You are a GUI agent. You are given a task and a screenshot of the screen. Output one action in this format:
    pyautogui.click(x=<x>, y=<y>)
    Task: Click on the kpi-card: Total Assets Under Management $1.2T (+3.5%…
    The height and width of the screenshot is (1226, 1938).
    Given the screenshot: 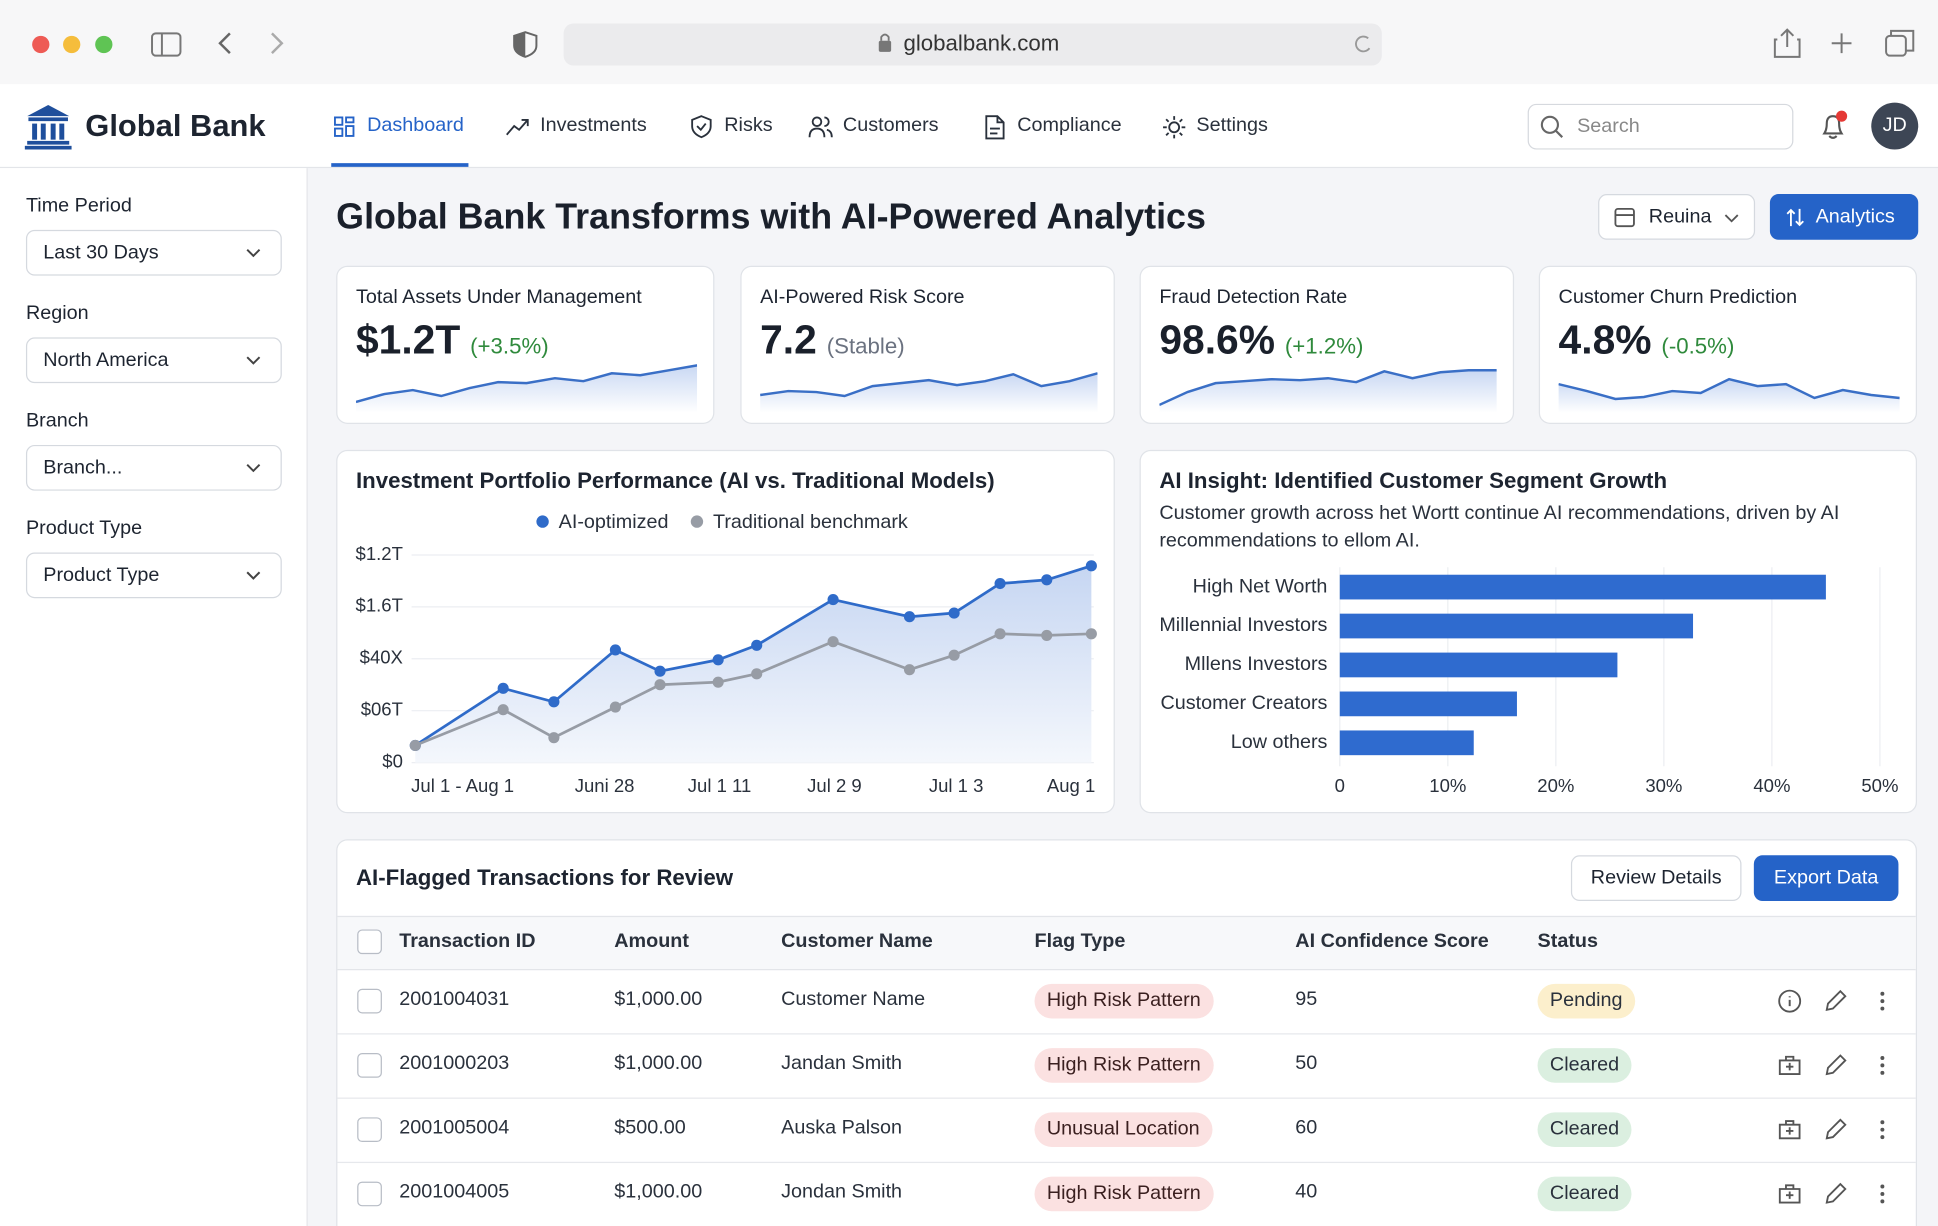 What is the action you would take?
    pyautogui.click(x=525, y=344)
    